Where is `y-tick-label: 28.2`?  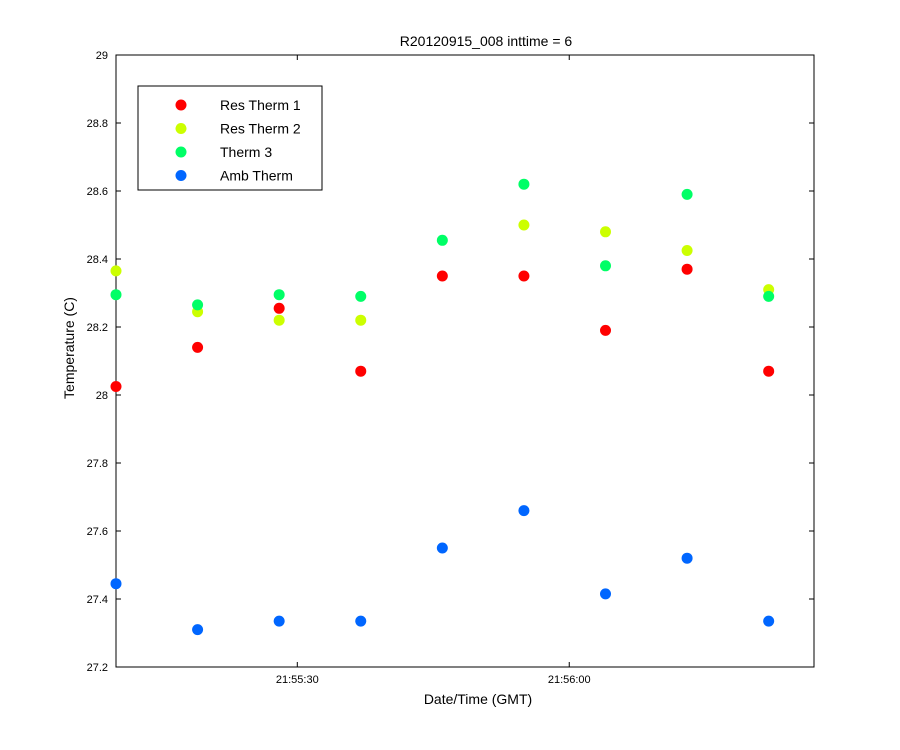 y-tick-label: 28.2 is located at coordinates (97, 328).